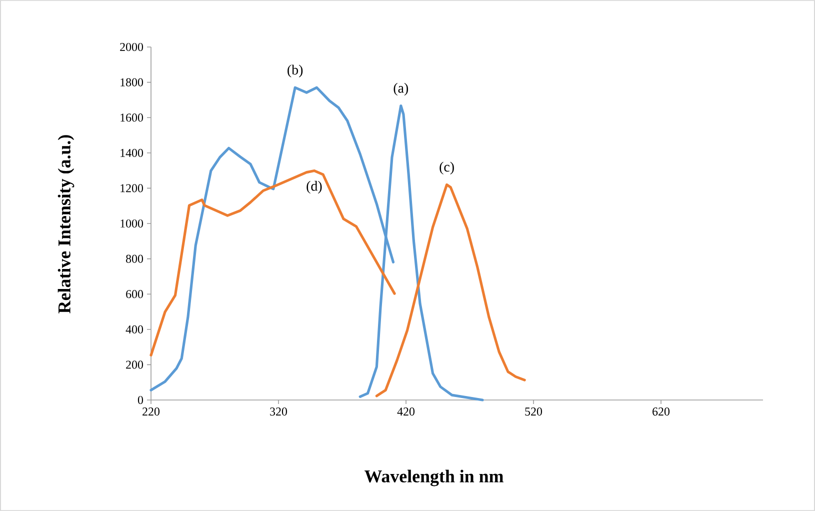 Image resolution: width=815 pixels, height=511 pixels. What do you see at coordinates (66, 224) in the screenshot?
I see `y-axis-title: Relative Intensity (a.u.)` at bounding box center [66, 224].